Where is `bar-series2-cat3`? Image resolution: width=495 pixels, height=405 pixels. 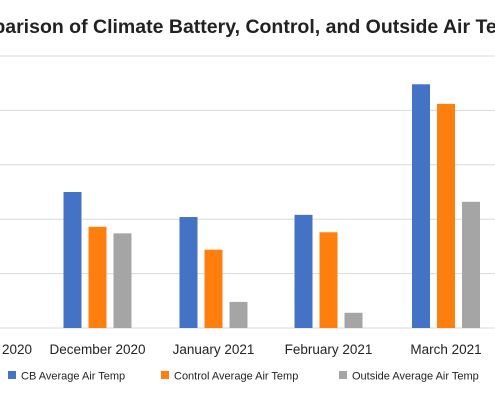 bar-series2-cat3 is located at coordinates (213, 288).